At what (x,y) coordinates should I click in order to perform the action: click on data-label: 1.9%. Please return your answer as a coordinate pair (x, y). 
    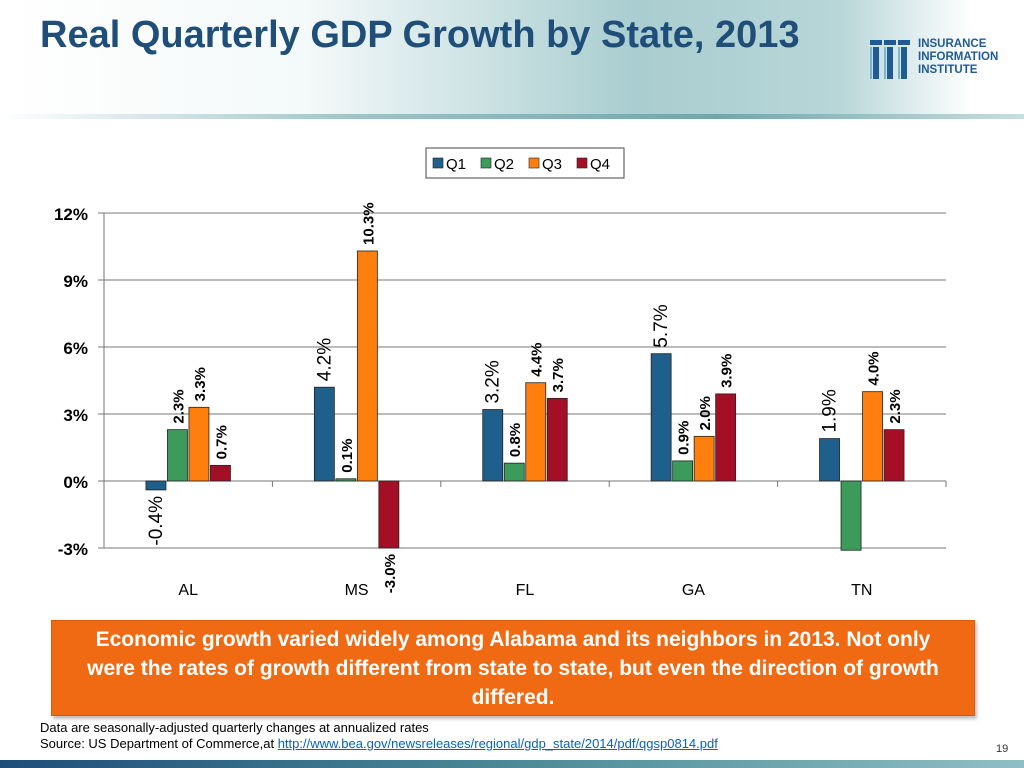
    Looking at the image, I should click on (830, 410).